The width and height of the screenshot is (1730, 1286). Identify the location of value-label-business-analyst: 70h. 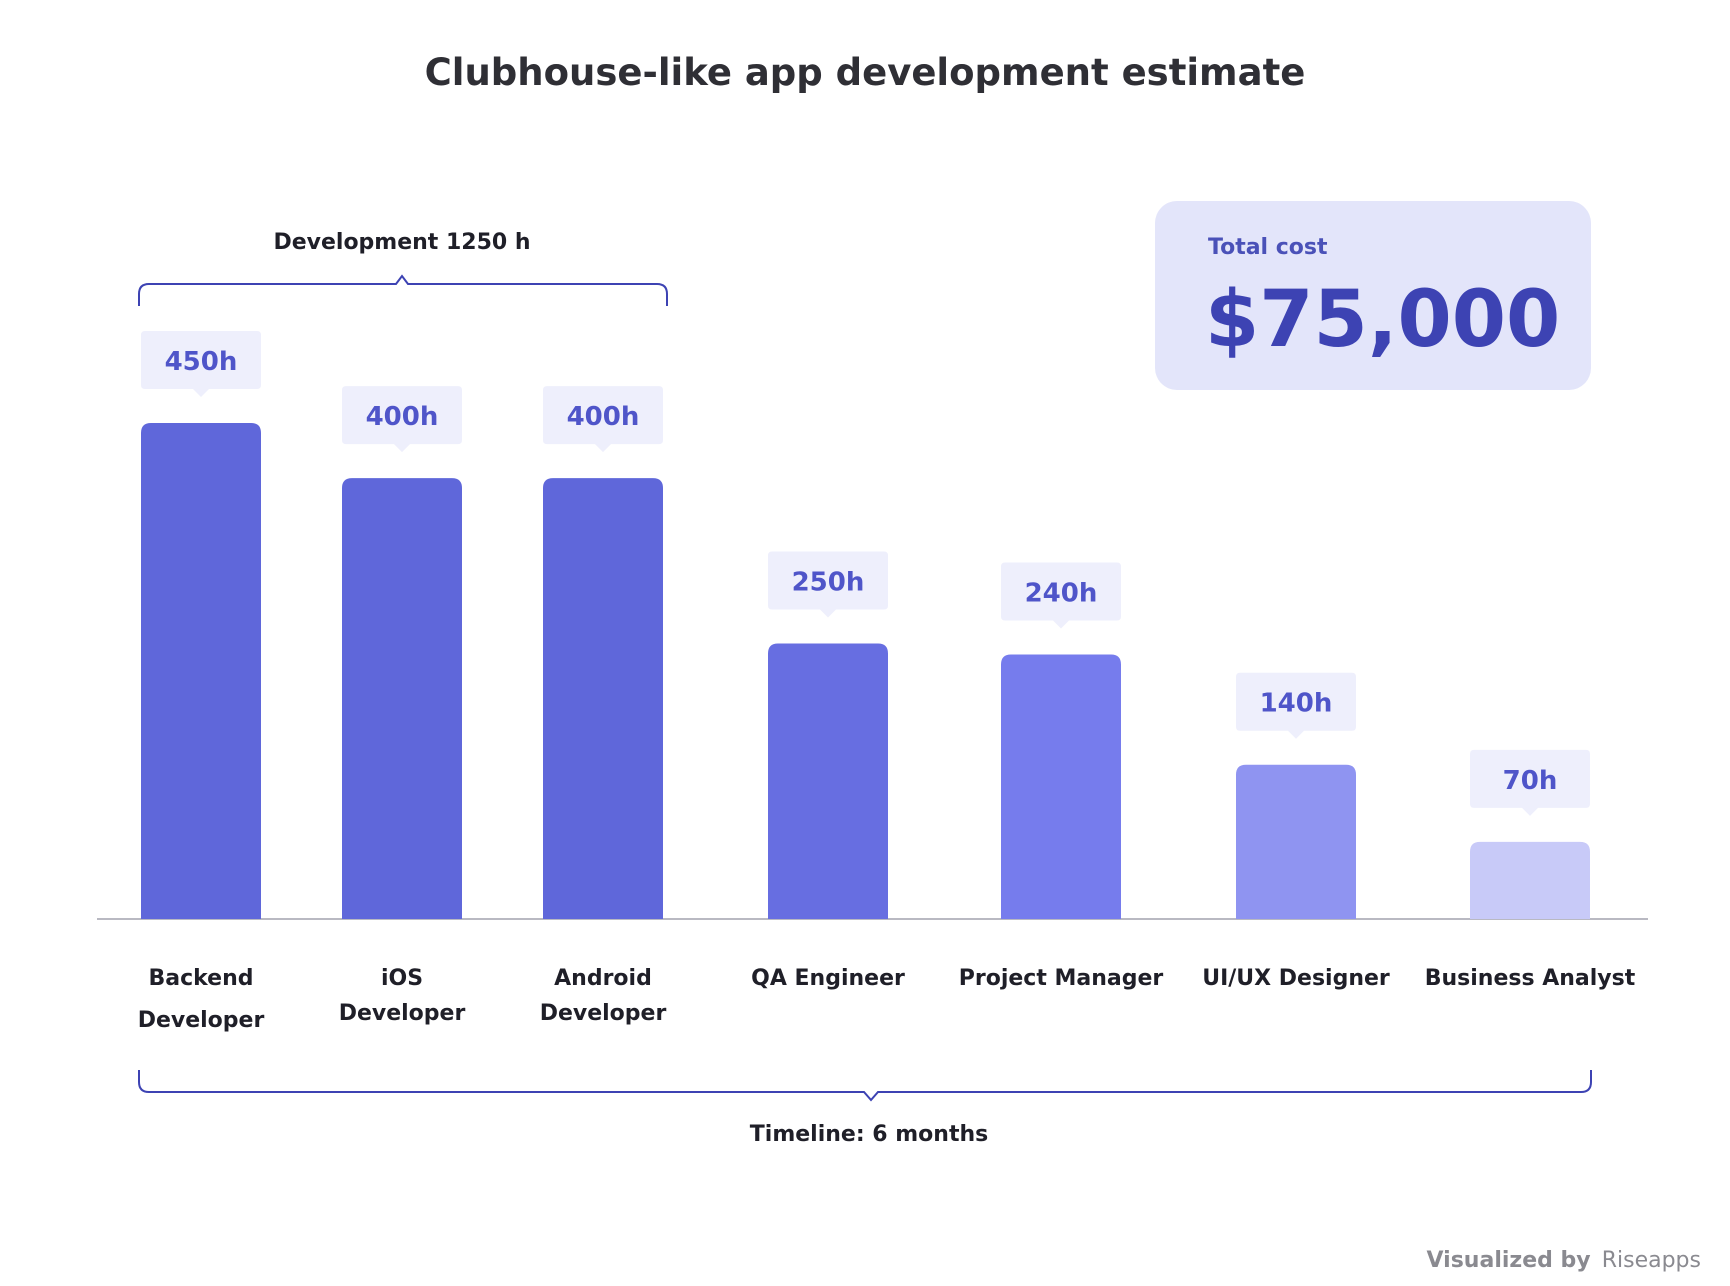
(1530, 781).